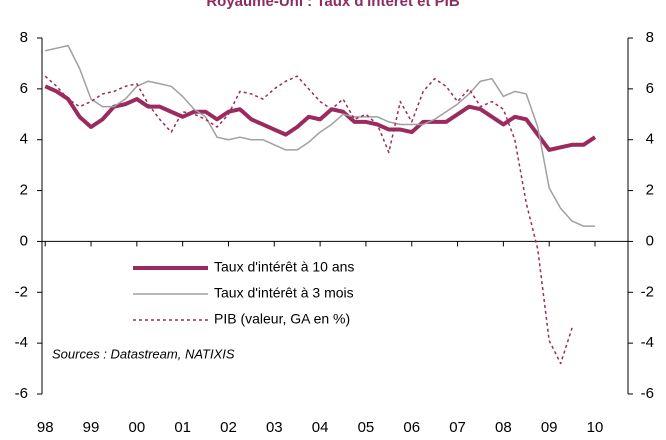 The height and width of the screenshot is (440, 666). What do you see at coordinates (21, 393) in the screenshot?
I see `y-tick-label: -6` at bounding box center [21, 393].